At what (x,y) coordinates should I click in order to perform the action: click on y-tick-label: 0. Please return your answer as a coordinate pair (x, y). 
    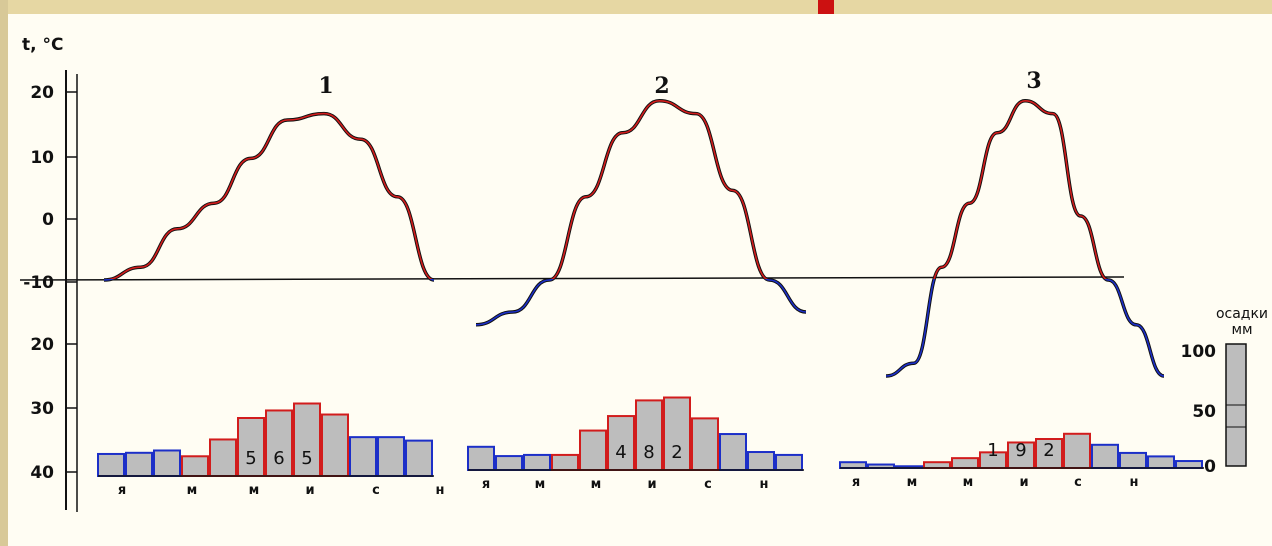
    Looking at the image, I should click on (48, 220).